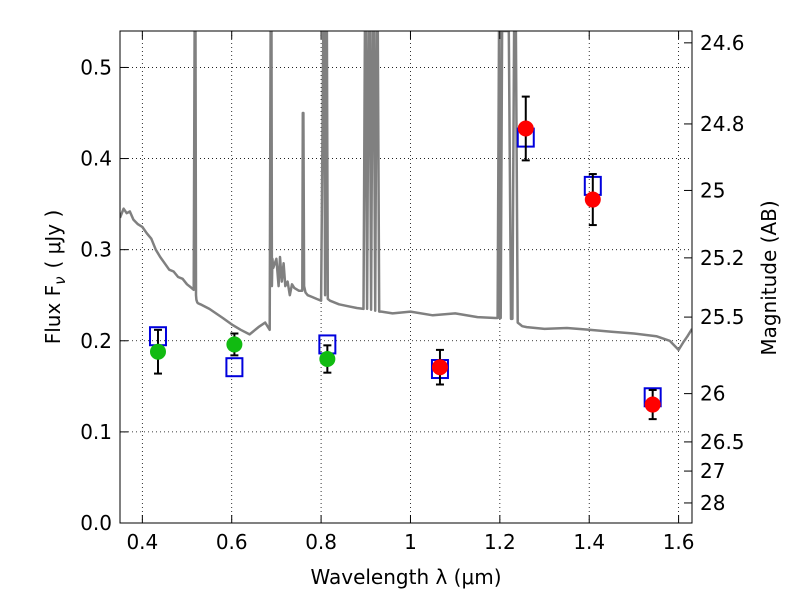 This screenshot has height=600, width=800. What do you see at coordinates (500, 542) in the screenshot?
I see `x-tick-label: 1.2` at bounding box center [500, 542].